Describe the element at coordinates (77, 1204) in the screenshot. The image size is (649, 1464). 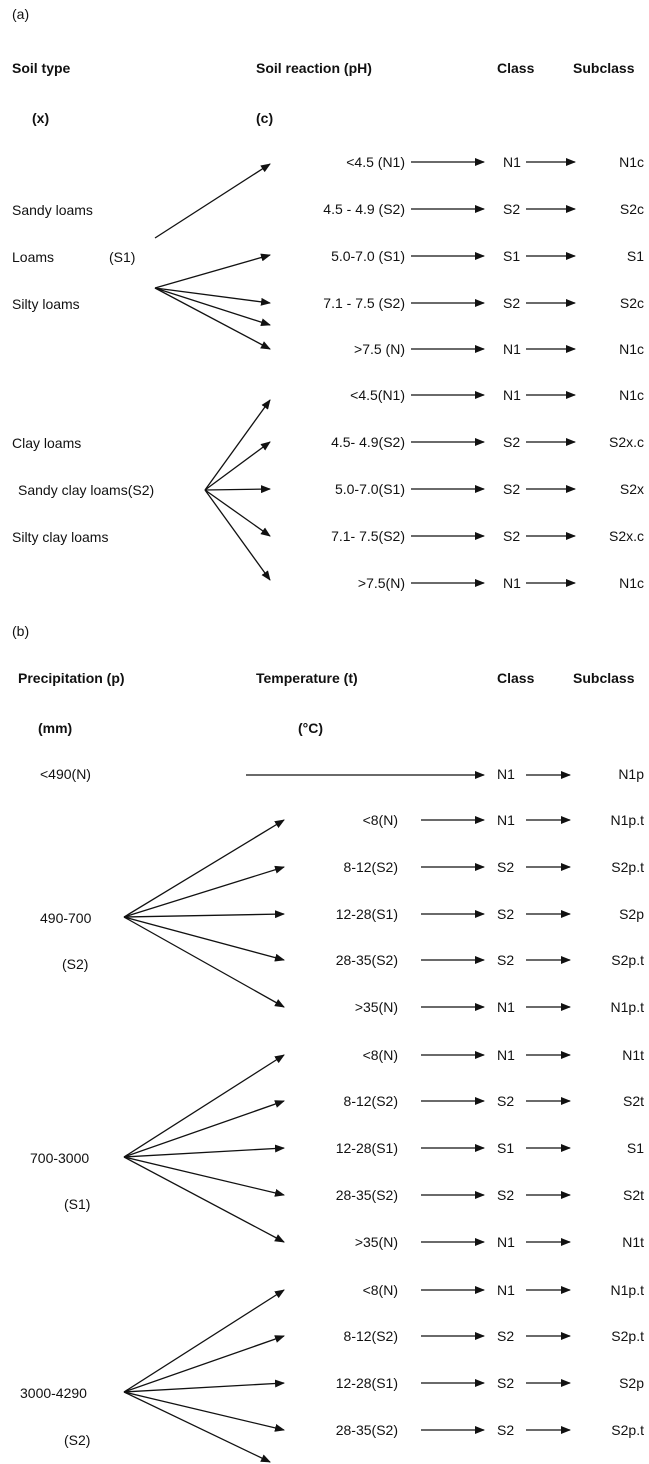
I see `precip-group-class: (S1)` at that location.